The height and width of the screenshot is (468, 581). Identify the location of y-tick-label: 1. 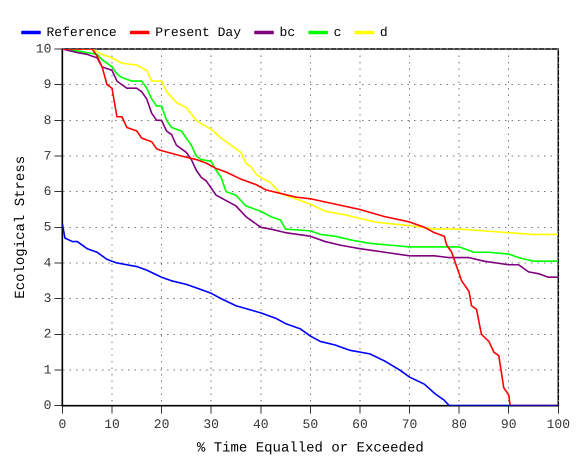
(48, 370).